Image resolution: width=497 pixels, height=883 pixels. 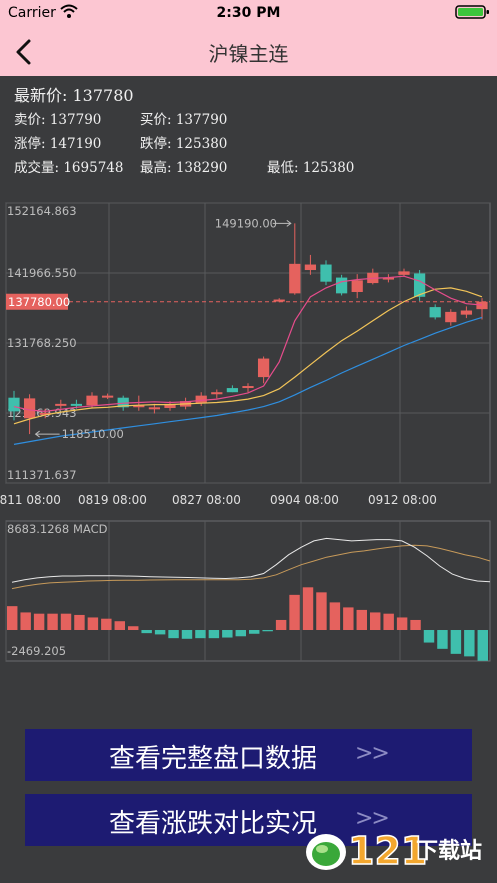 I want to click on limit-down-price: 跌停: 125380, so click(x=184, y=144).